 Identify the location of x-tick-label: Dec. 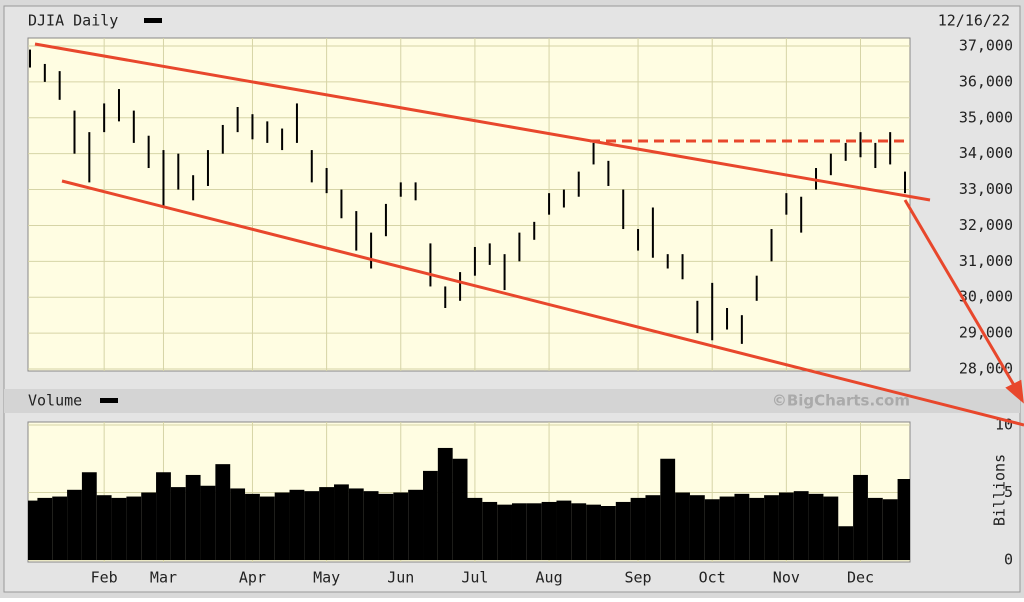
(860, 578).